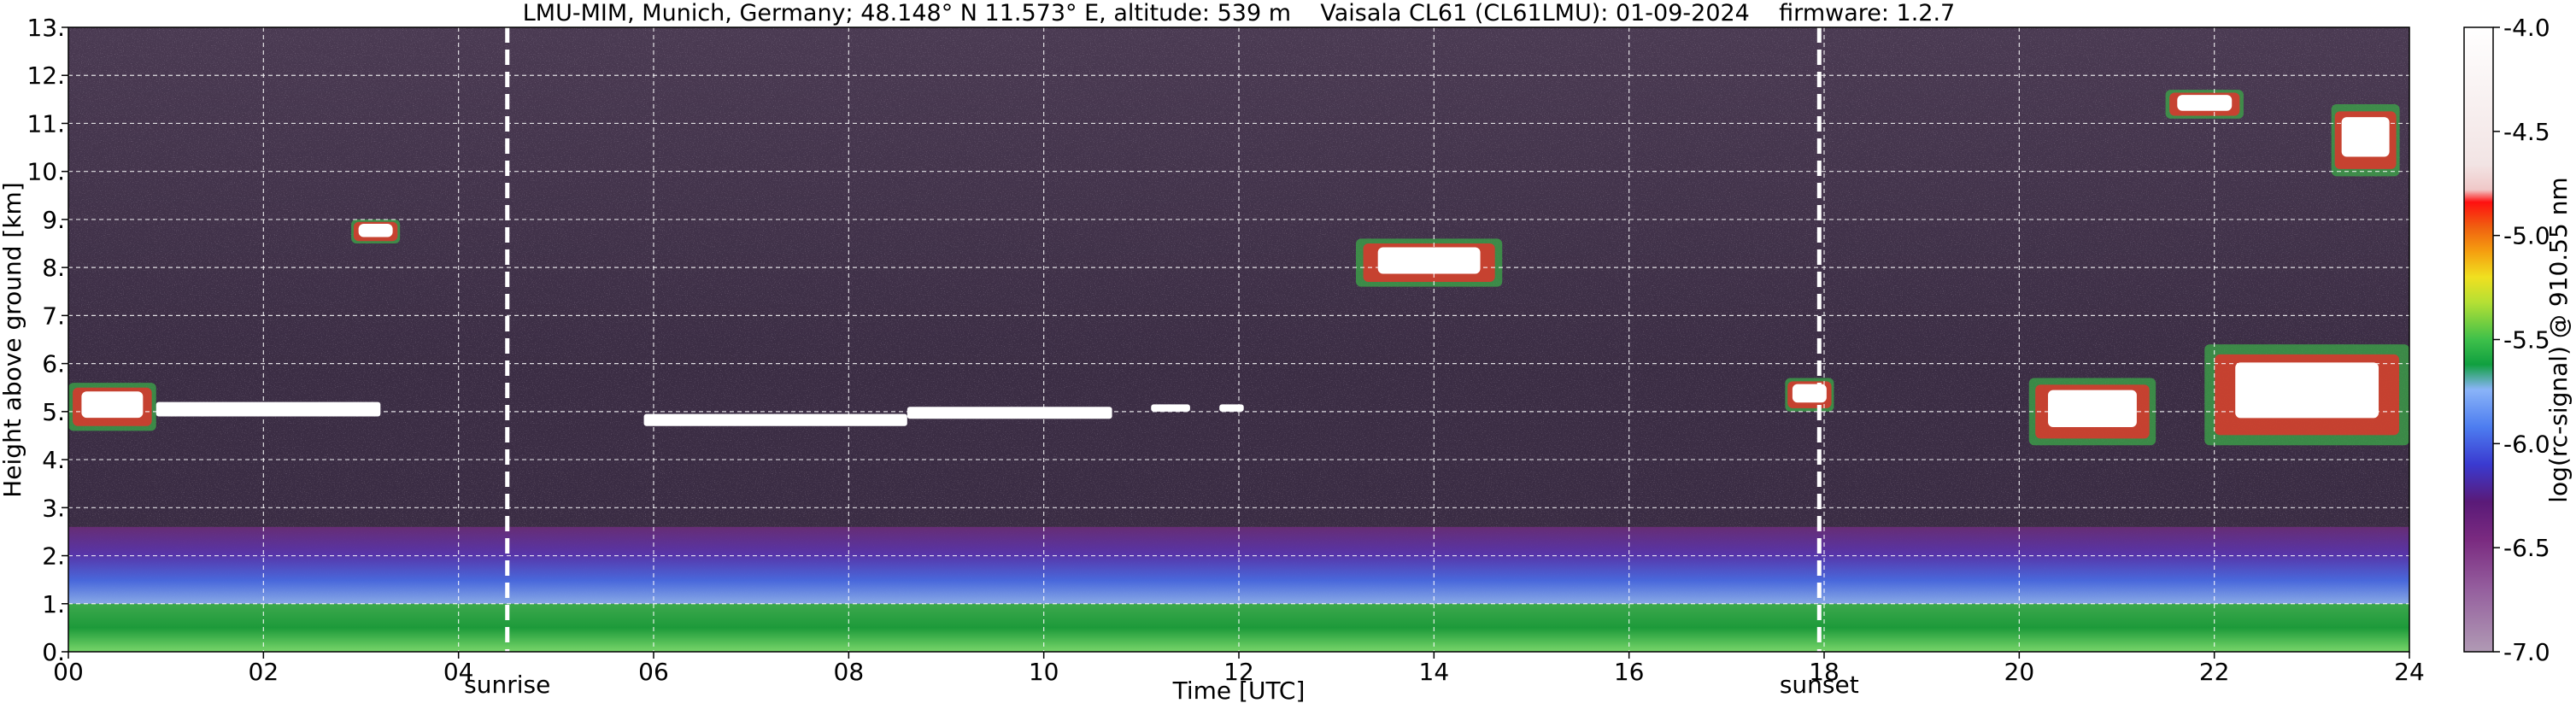 The width and height of the screenshot is (2576, 709). What do you see at coordinates (2526, 340) in the screenshot?
I see `colorbar-tick-label: -5.5` at bounding box center [2526, 340].